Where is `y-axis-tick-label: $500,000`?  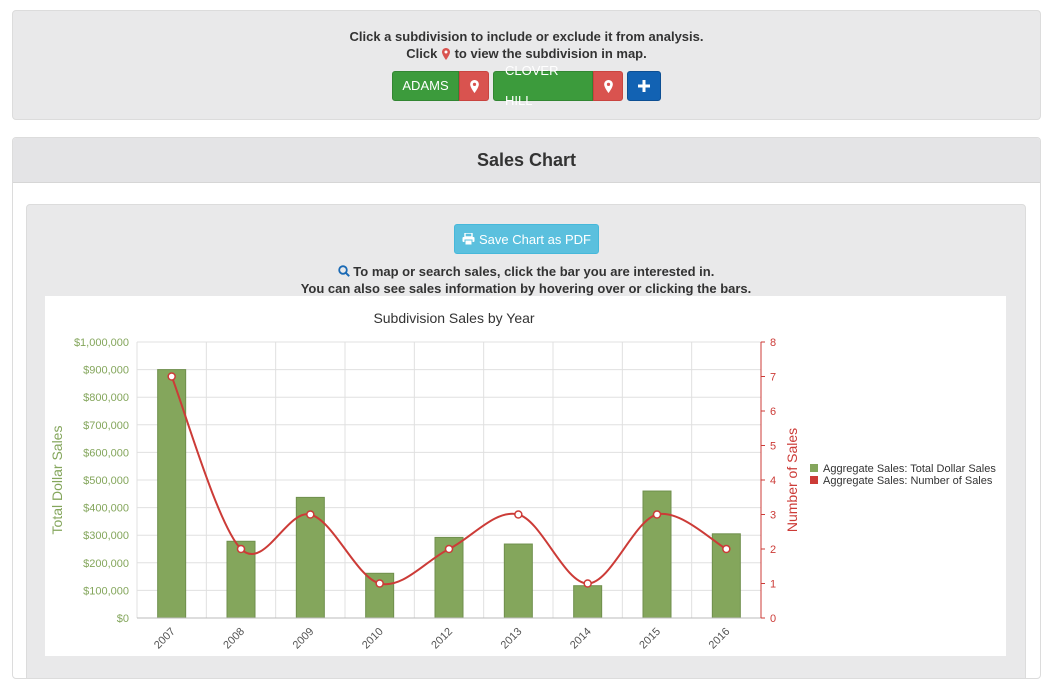 y-axis-tick-label: $500,000 is located at coordinates (106, 481).